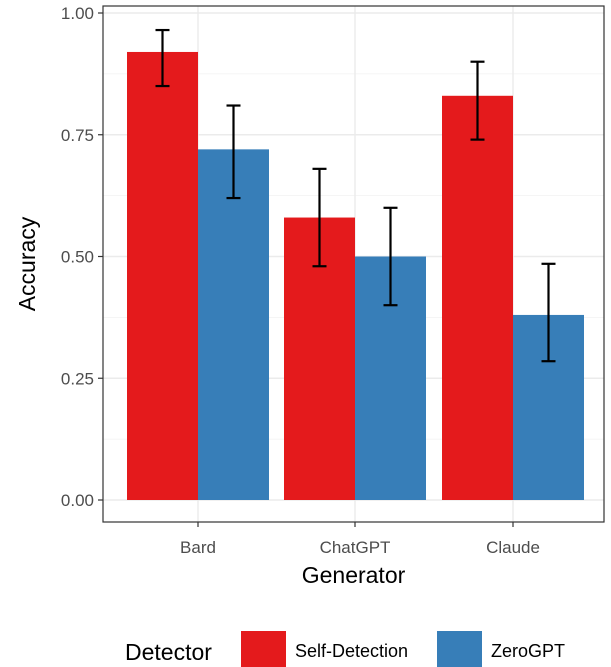 Image resolution: width=611 pixels, height=667 pixels. I want to click on legend-title: Detector, so click(168, 652).